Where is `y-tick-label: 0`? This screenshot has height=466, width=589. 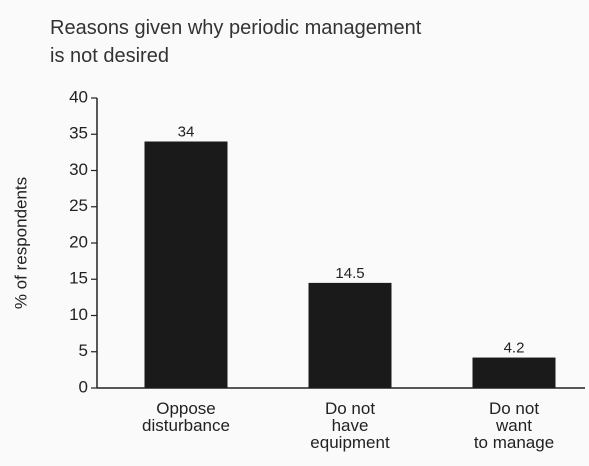 y-tick-label: 0 is located at coordinates (83, 386).